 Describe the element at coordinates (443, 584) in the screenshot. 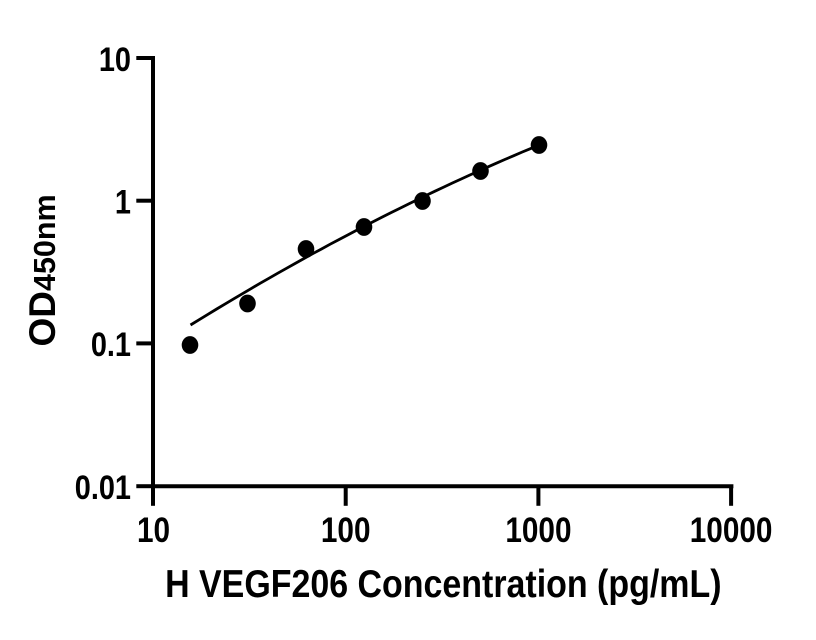

I see `svg-text:H VEGF206 Concentration (pg/mL: H VEGF206 Concentration (pg/mL)` at that location.